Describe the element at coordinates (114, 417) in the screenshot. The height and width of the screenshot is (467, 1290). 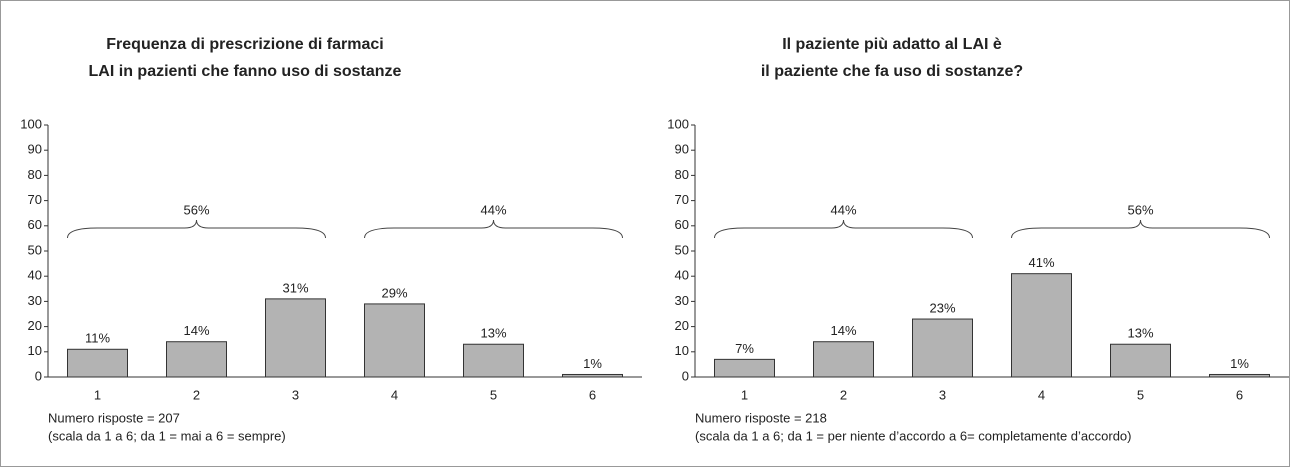
I see `note: Numero risposte = 207` at that location.